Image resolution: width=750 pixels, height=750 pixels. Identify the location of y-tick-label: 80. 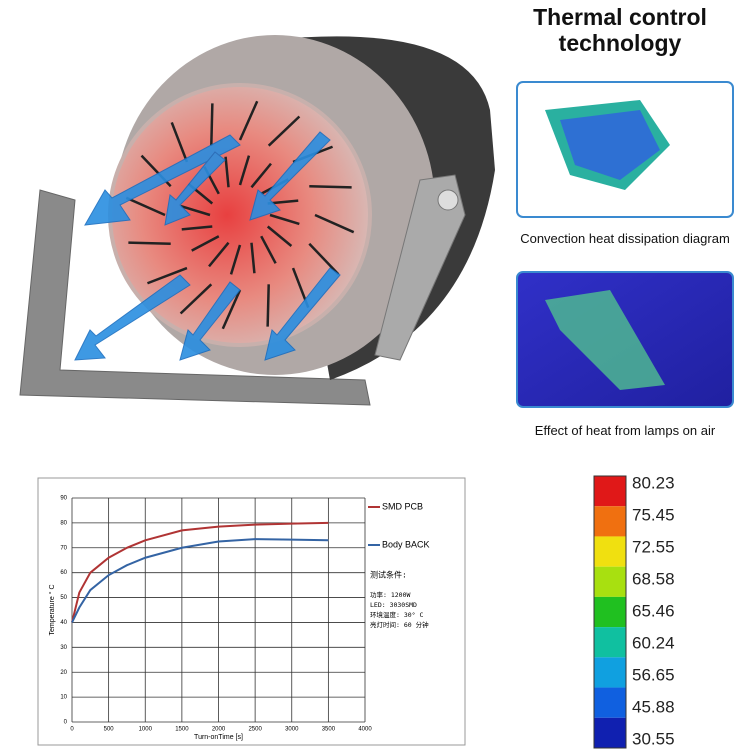
(63, 523).